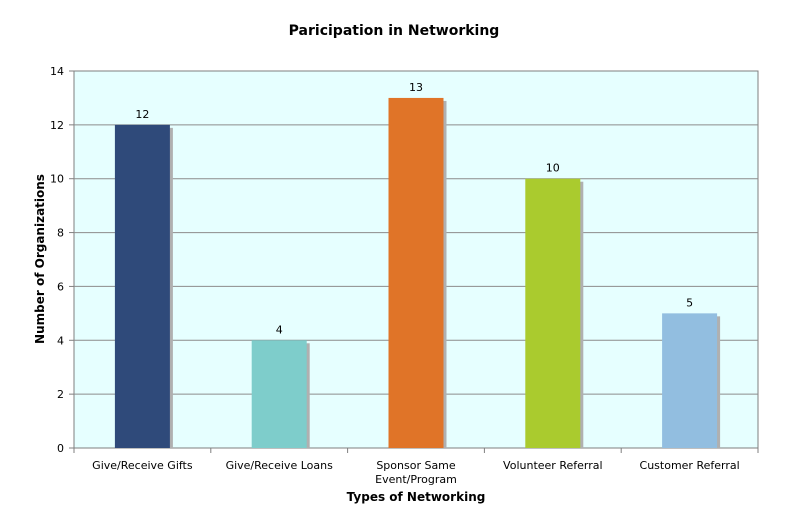  Describe the element at coordinates (40, 259) in the screenshot. I see `y-axis-title: Number of Organizations` at that location.